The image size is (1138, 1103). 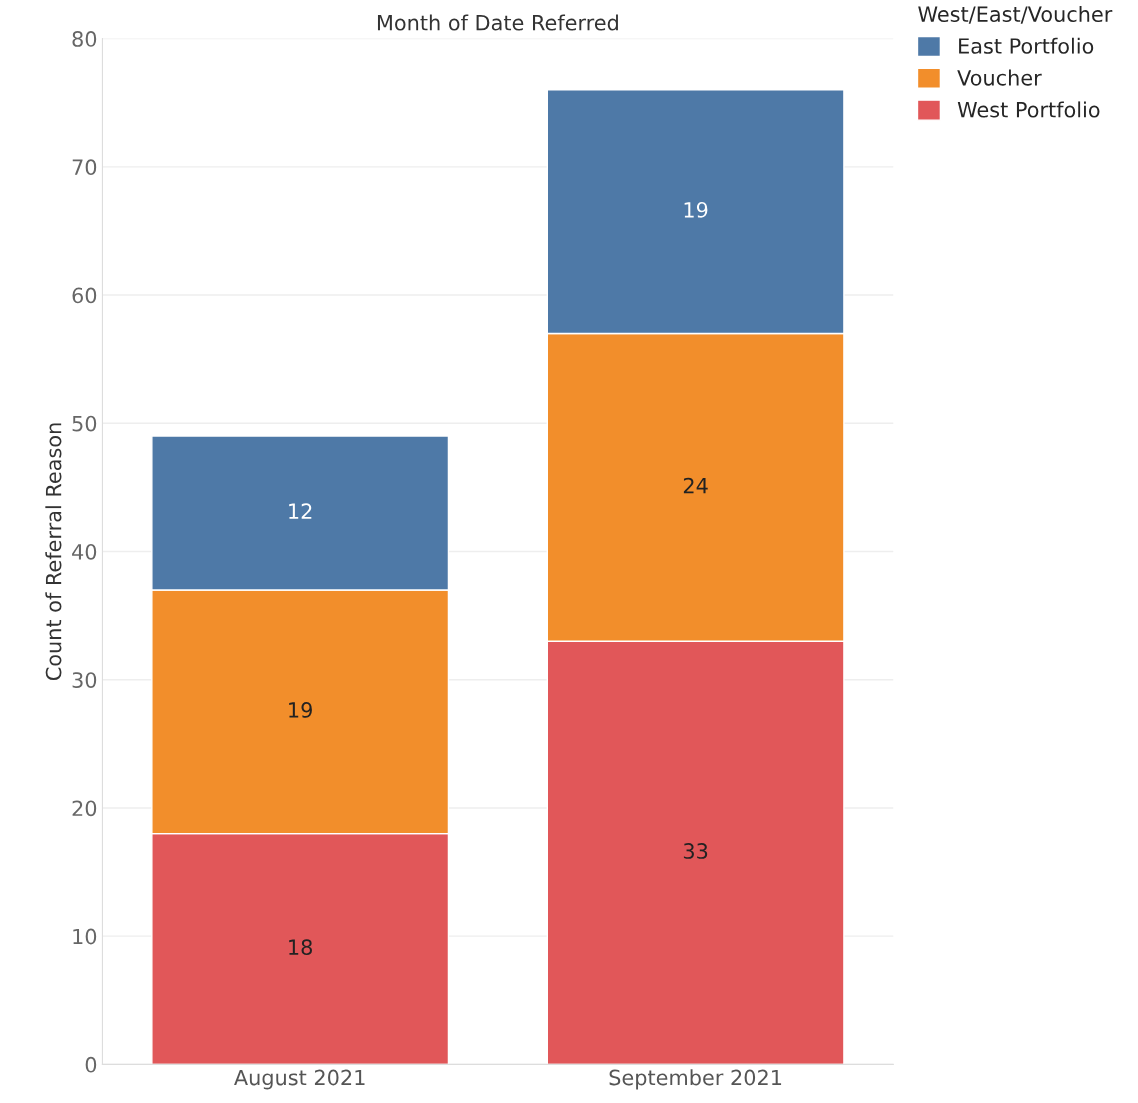 What do you see at coordinates (300, 511) in the screenshot?
I see `data-label: 12` at bounding box center [300, 511].